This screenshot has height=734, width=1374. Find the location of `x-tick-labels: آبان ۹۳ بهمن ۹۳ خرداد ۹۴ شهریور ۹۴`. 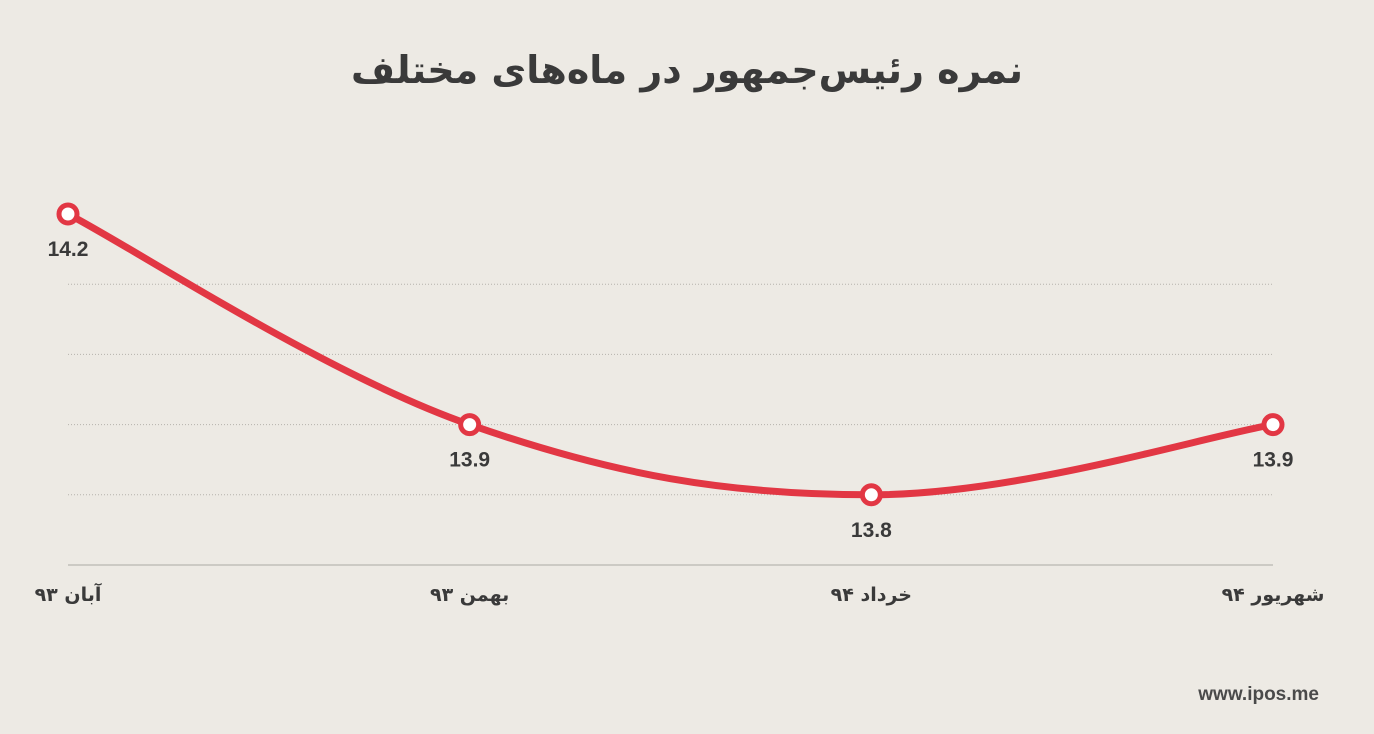

x-tick-labels: آبان ۹۳ بهمن ۹۳ خرداد ۹۴ شهریور ۹۴ is located at coordinates (680, 594).